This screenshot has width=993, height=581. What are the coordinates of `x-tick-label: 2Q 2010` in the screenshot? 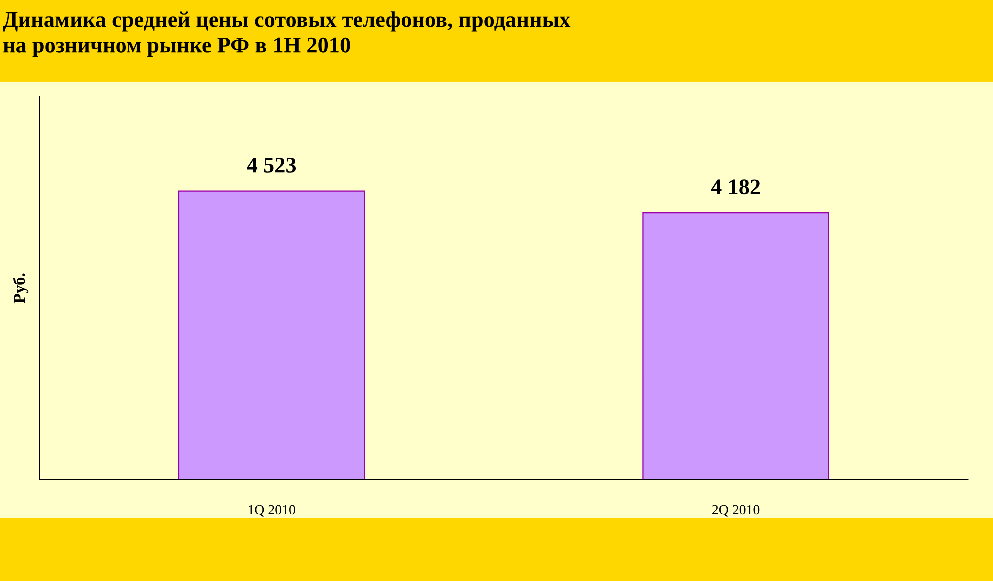 It's located at (736, 511).